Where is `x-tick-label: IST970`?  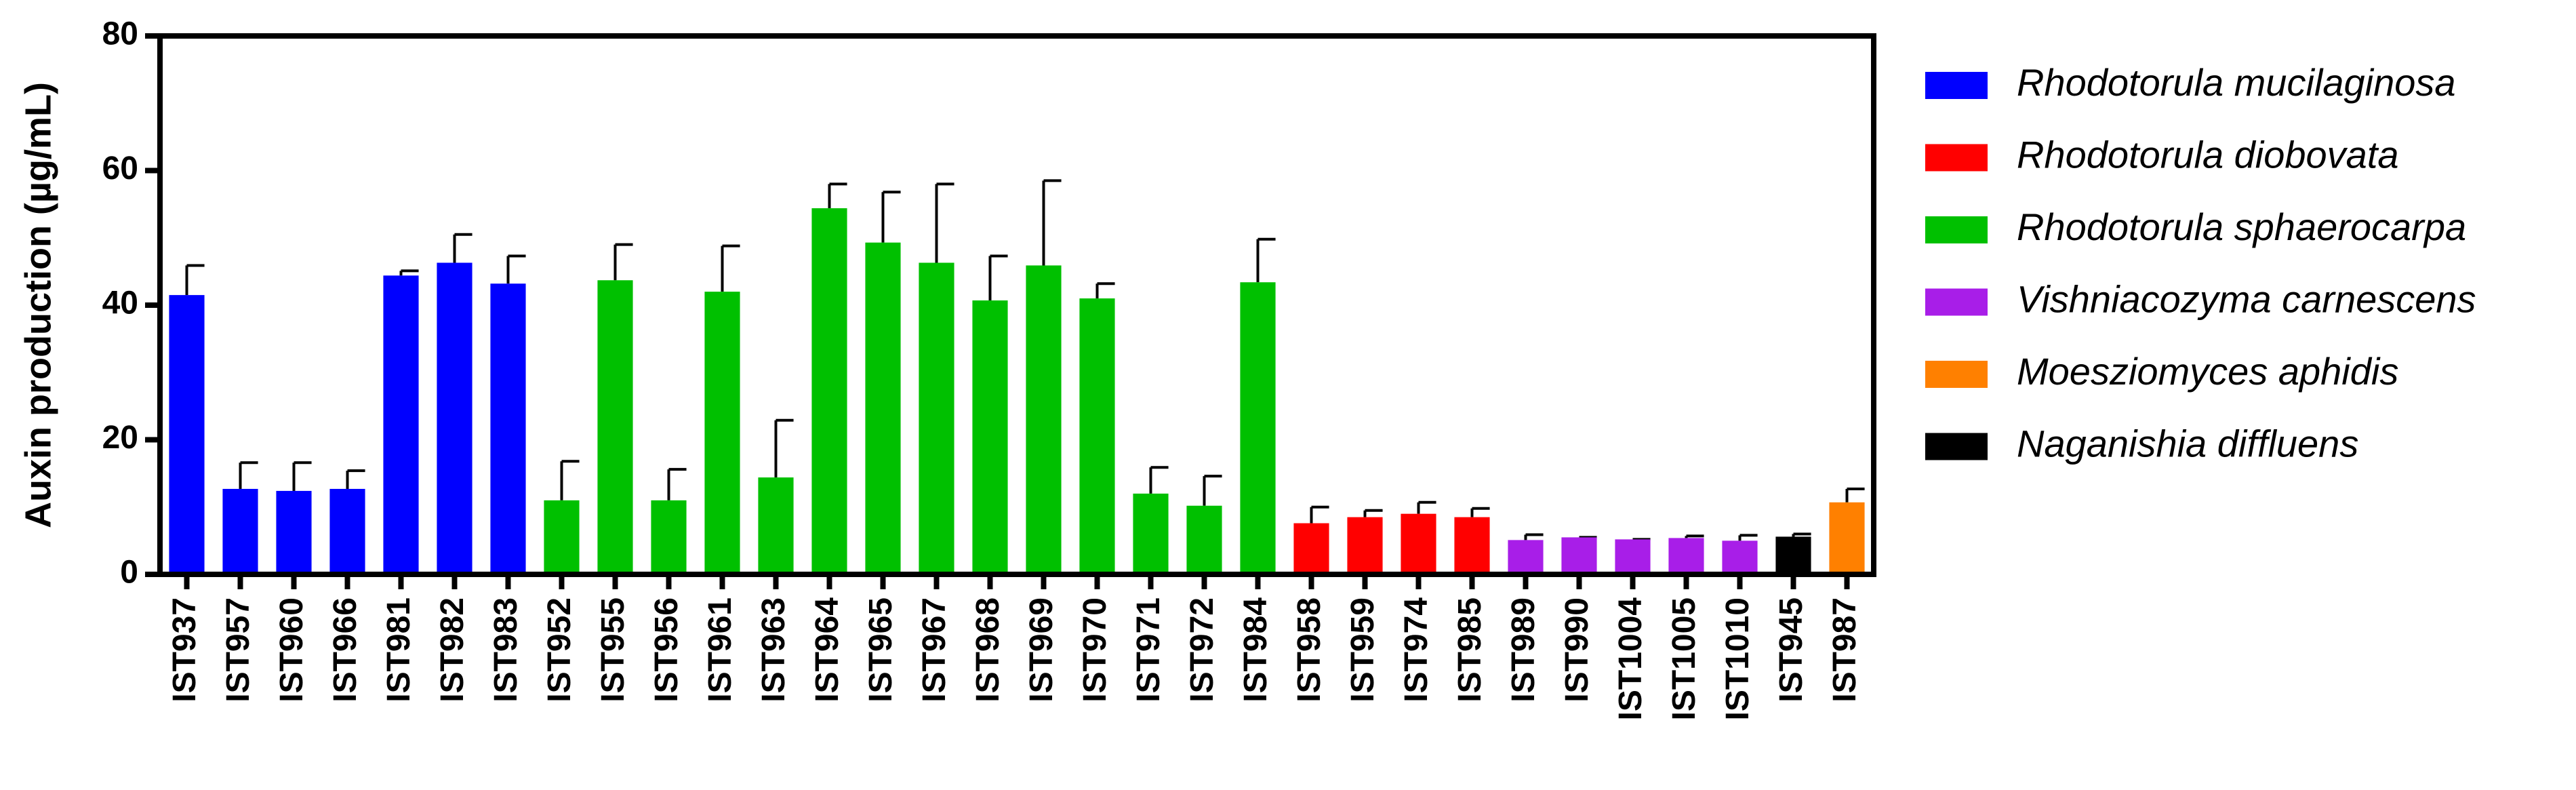 x-tick-label: IST970 is located at coordinates (1095, 650).